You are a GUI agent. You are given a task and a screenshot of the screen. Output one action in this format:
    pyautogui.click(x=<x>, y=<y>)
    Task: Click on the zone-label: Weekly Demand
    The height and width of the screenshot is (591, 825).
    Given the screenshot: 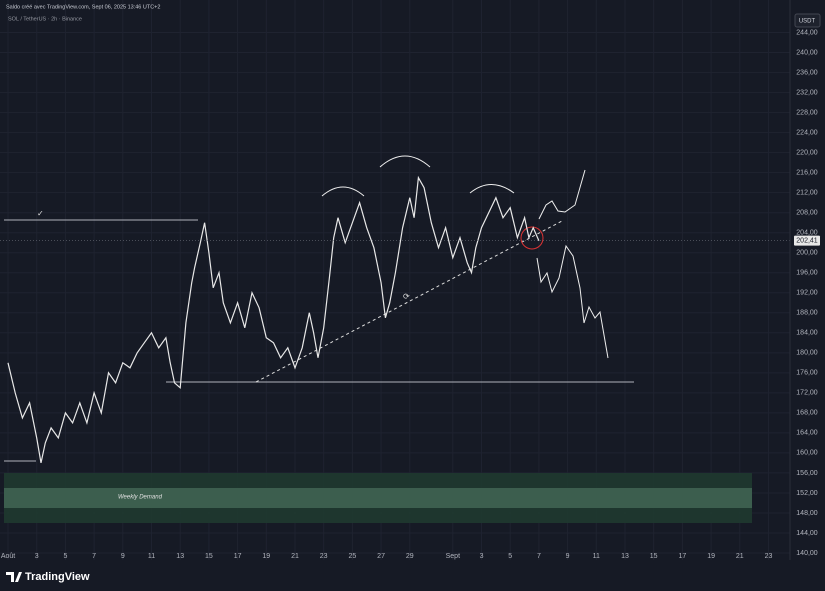 What is the action you would take?
    pyautogui.click(x=140, y=498)
    